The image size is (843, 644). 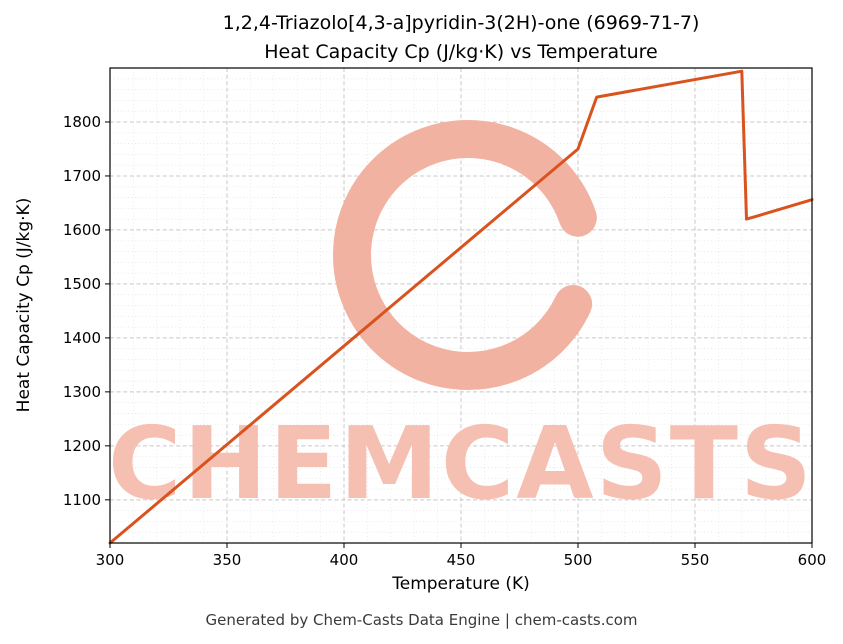 What do you see at coordinates (82, 176) in the screenshot?
I see `y-tick-label: 1700` at bounding box center [82, 176].